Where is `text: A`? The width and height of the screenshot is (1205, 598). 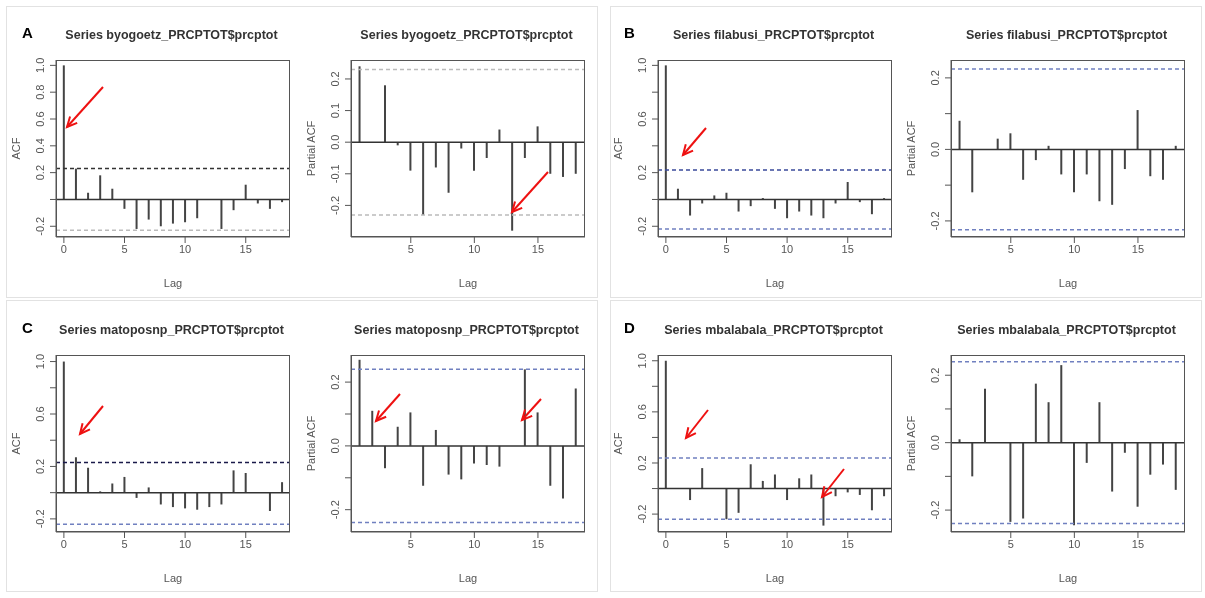
text: A is located at coordinates (27, 32).